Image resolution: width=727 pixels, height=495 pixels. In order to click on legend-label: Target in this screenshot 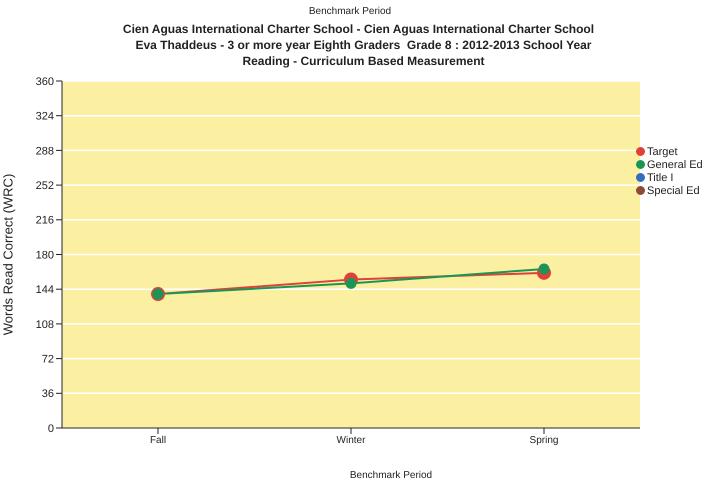, I will do `click(662, 152)`.